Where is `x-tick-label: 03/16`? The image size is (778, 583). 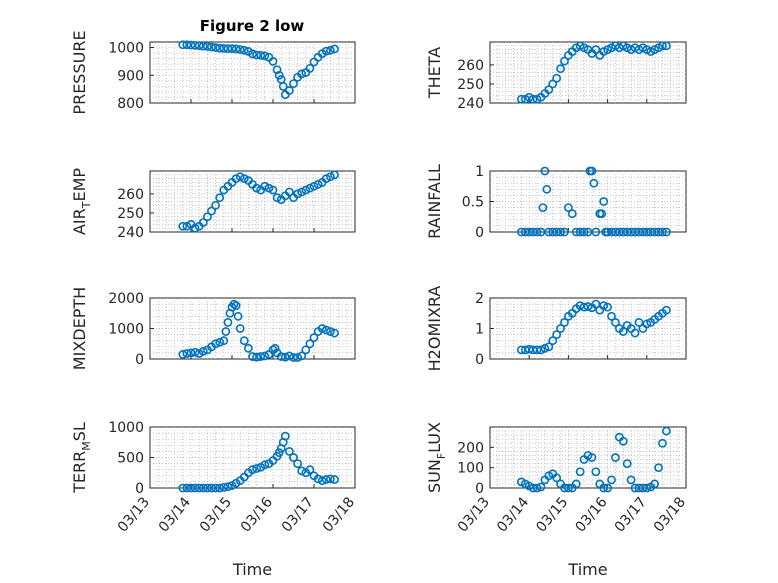
x-tick-label: 03/16 is located at coordinates (257, 514).